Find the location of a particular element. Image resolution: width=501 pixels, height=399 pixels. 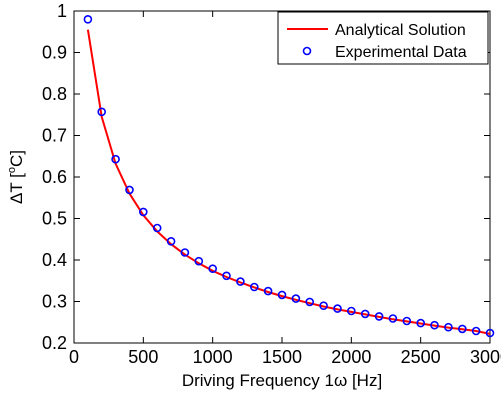

y-tick-label: 0.7 is located at coordinates (54, 136).